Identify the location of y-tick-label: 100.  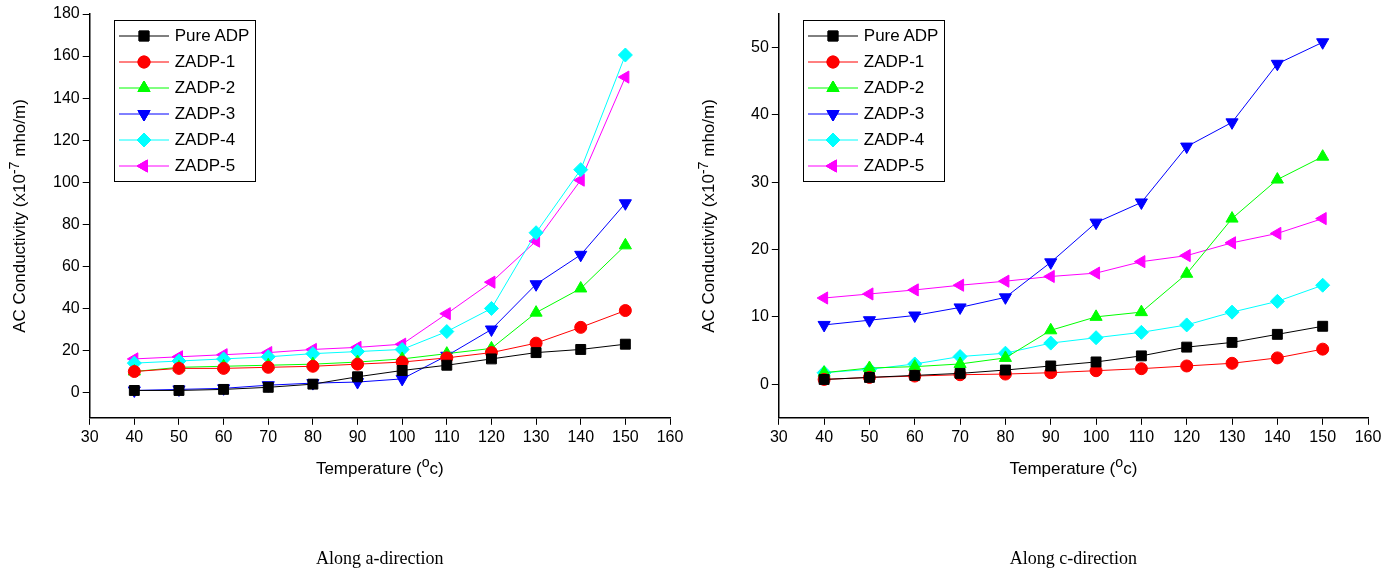
(66, 181).